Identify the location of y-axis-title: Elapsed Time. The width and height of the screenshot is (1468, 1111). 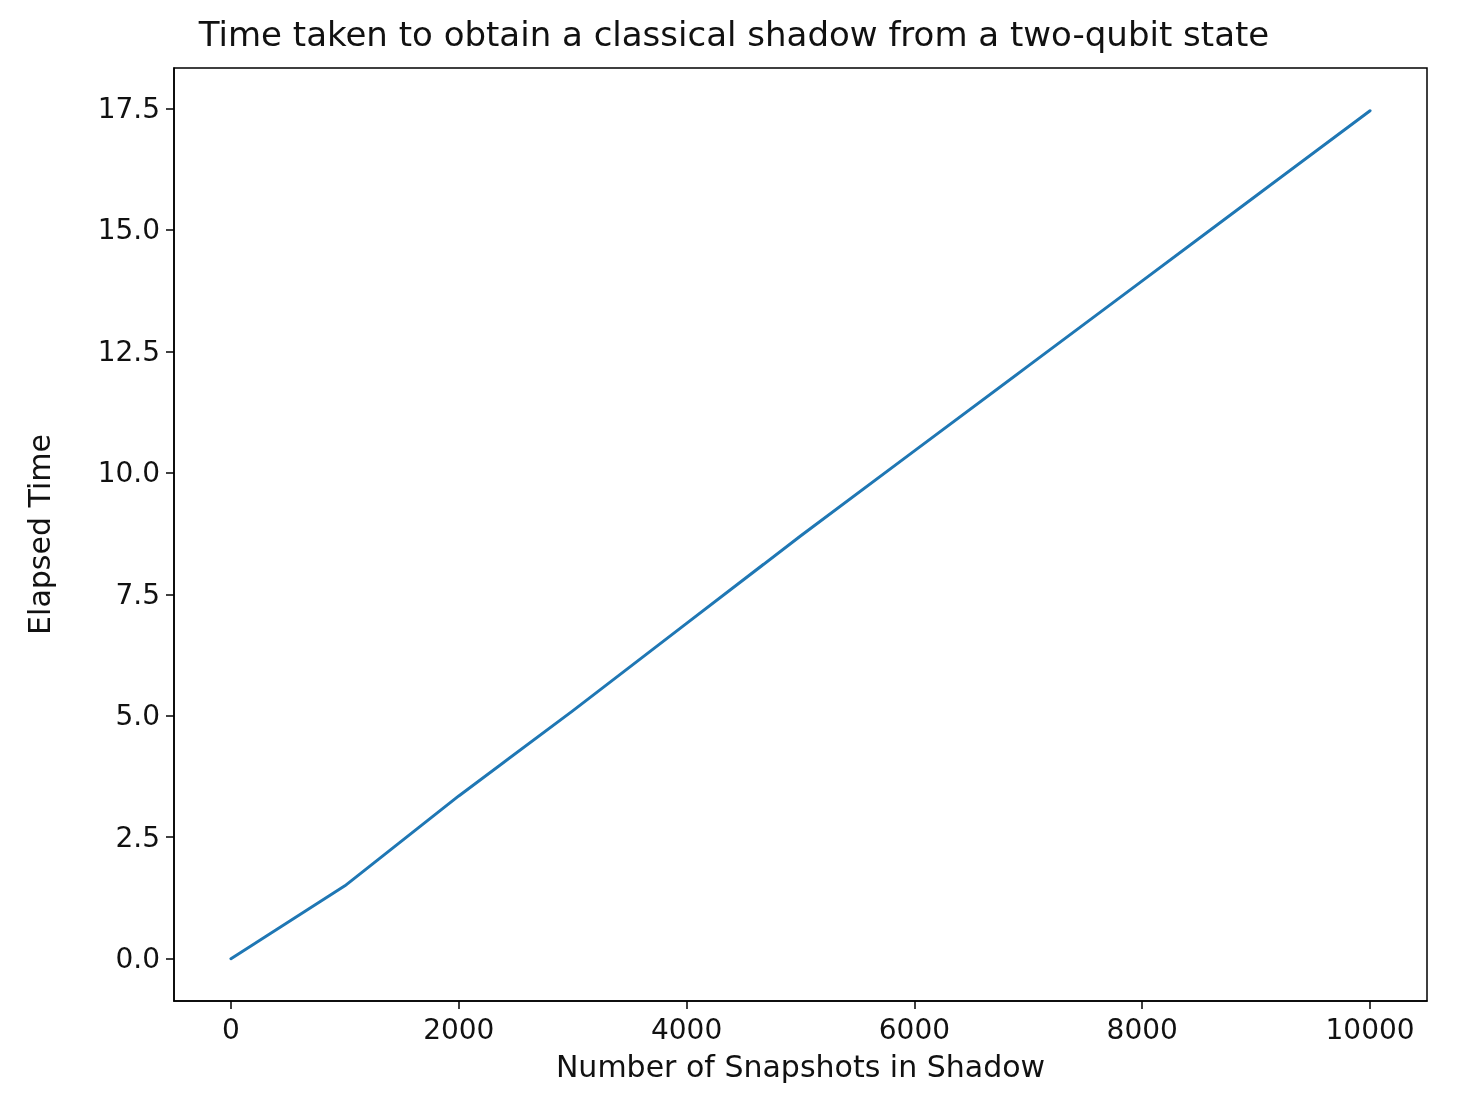
(39, 534).